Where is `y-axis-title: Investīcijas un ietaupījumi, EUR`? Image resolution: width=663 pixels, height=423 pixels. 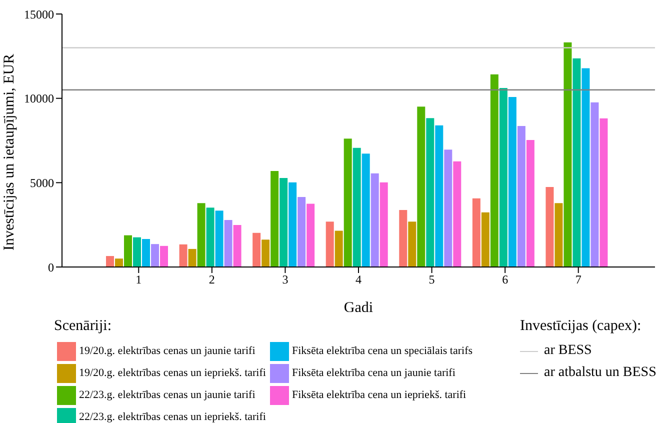 y-axis-title: Investīcijas un ietaupījumi, EUR is located at coordinates (9, 152).